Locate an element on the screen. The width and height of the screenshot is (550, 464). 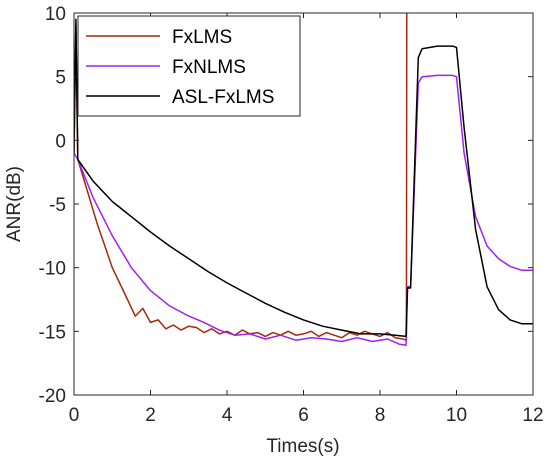
x-tick-label: 8 is located at coordinates (380, 415).